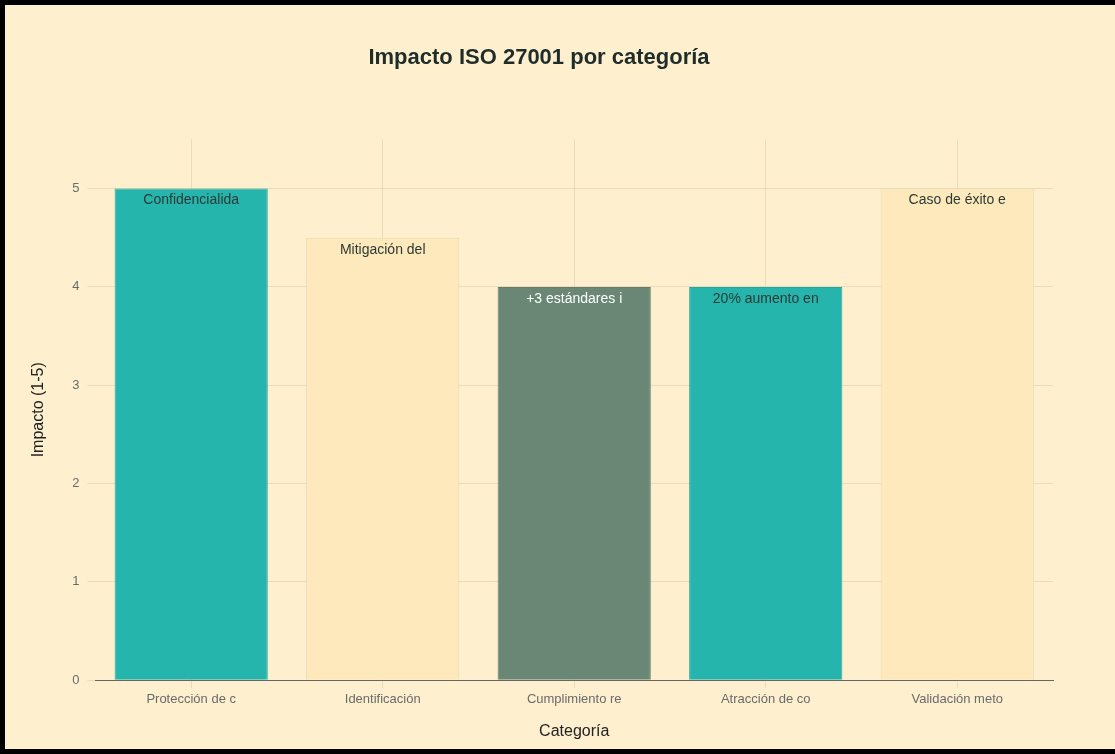 The width and height of the screenshot is (1115, 754). What do you see at coordinates (76, 483) in the screenshot?
I see `y-tick-label: 2` at bounding box center [76, 483].